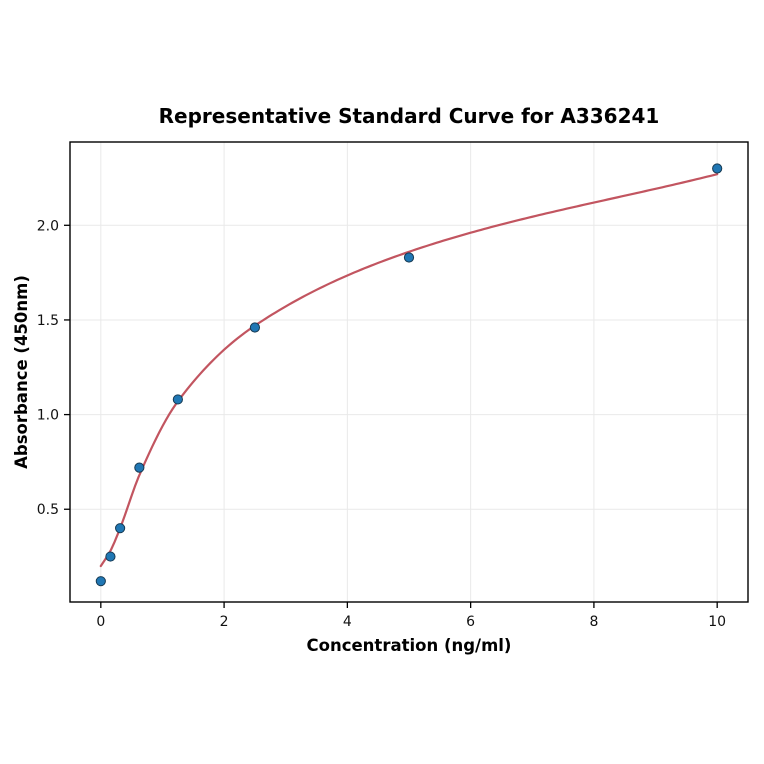 Image resolution: width=764 pixels, height=764 pixels. I want to click on x-tick-label: 2, so click(224, 622).